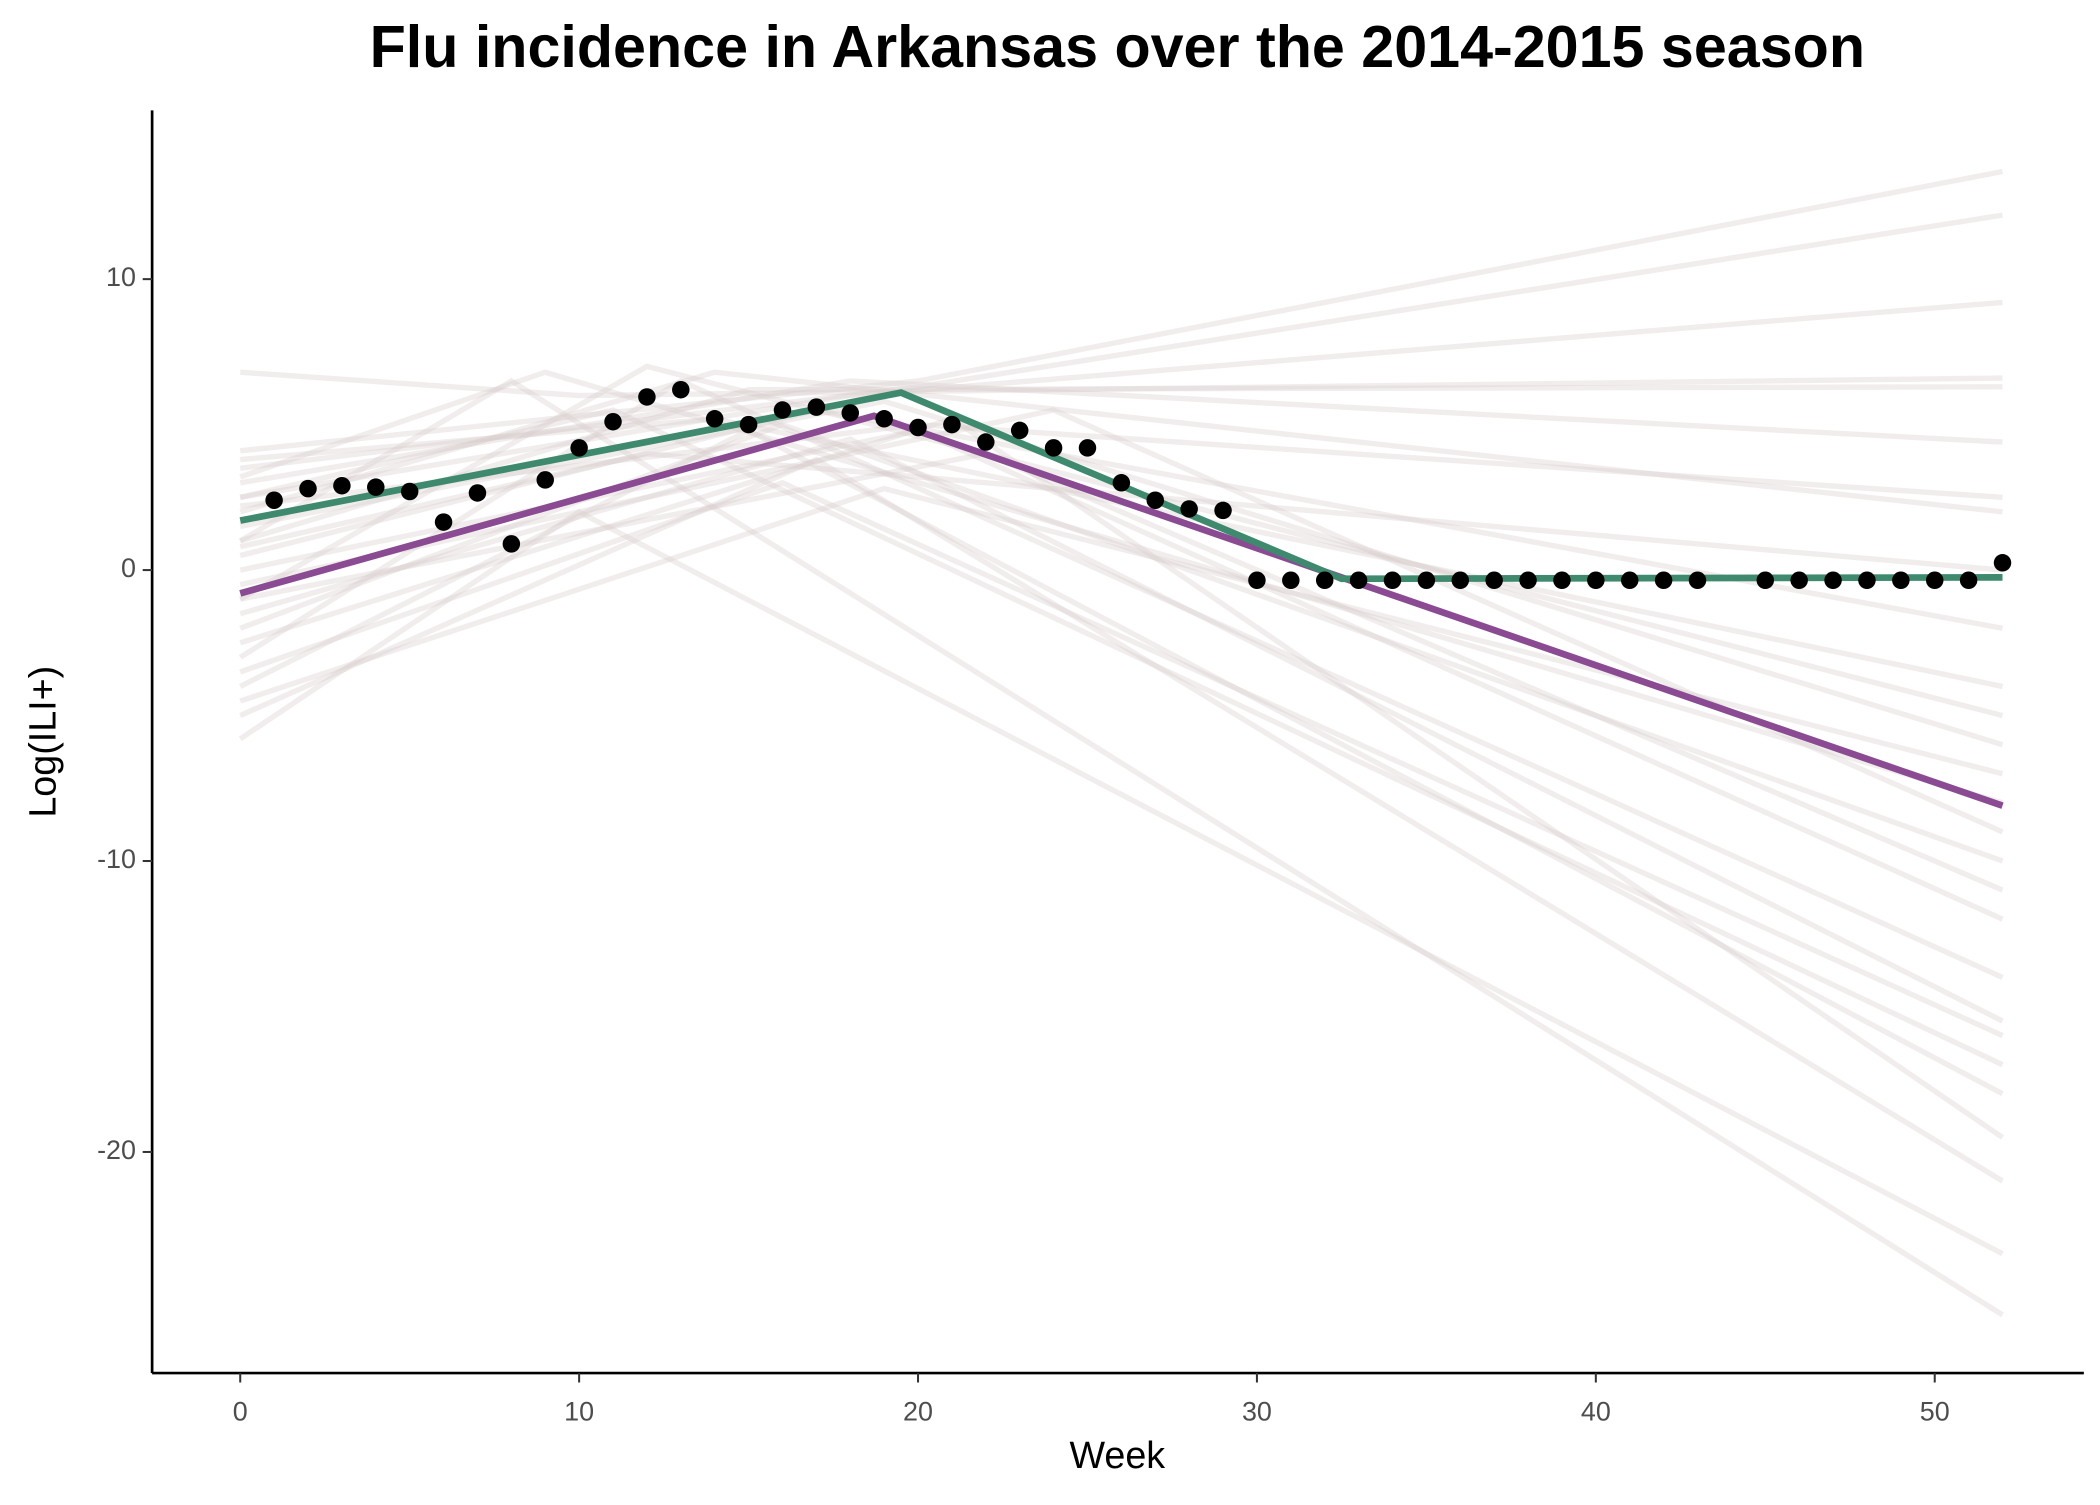 Image resolution: width=2100 pixels, height=1505 pixels. I want to click on y-tick-label: -10, so click(116, 859).